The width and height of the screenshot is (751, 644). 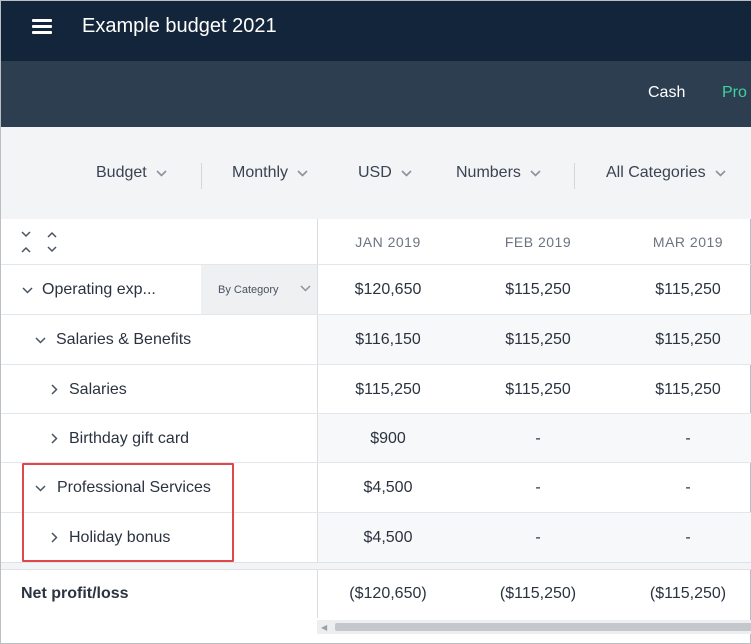 I want to click on table-row: Professional Services $4,500 - -, so click(x=376, y=488).